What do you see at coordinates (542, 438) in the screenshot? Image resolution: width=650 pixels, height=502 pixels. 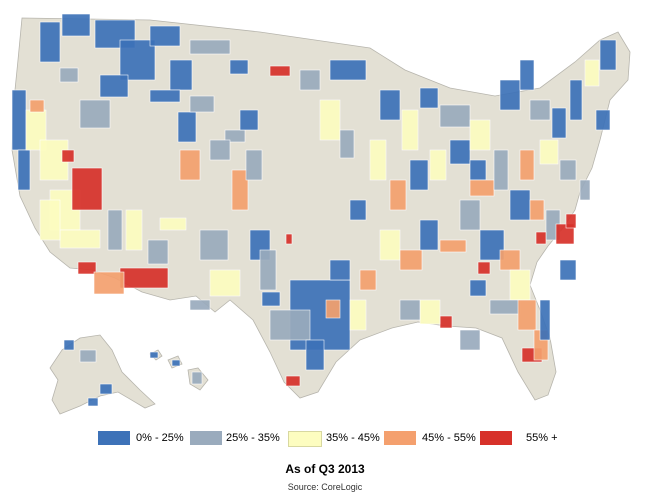 I see `legend-label-5: 55% +` at bounding box center [542, 438].